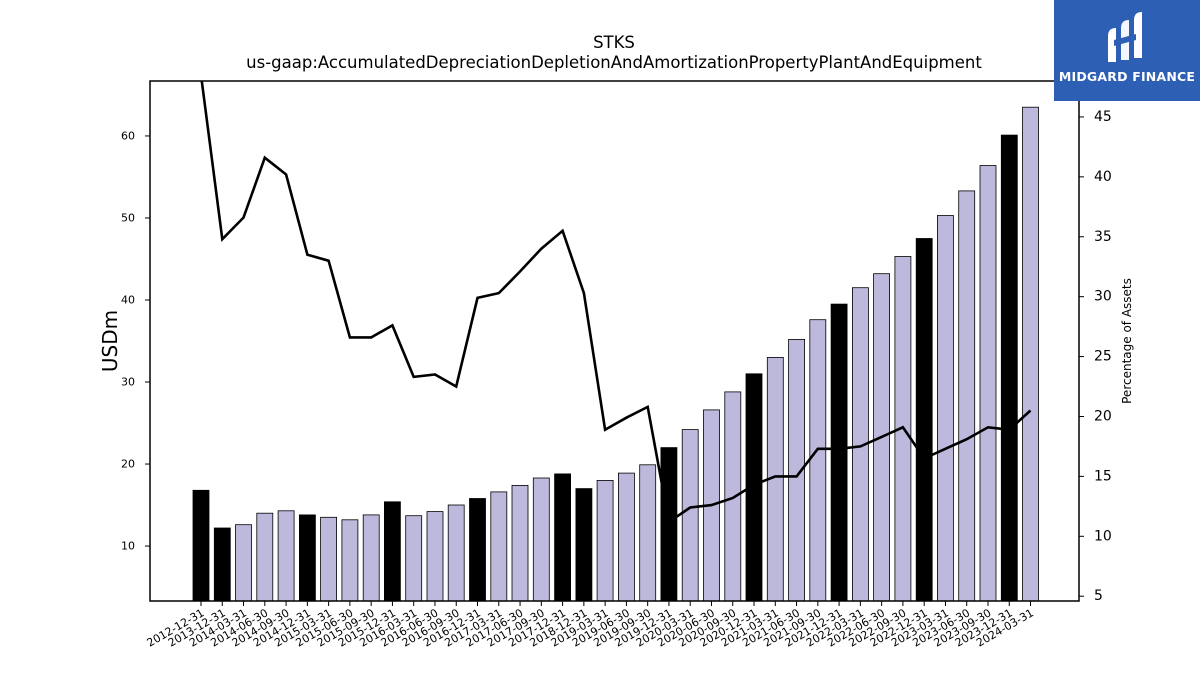  What do you see at coordinates (128, 135) in the screenshot?
I see `y-tick-label: 60` at bounding box center [128, 135].